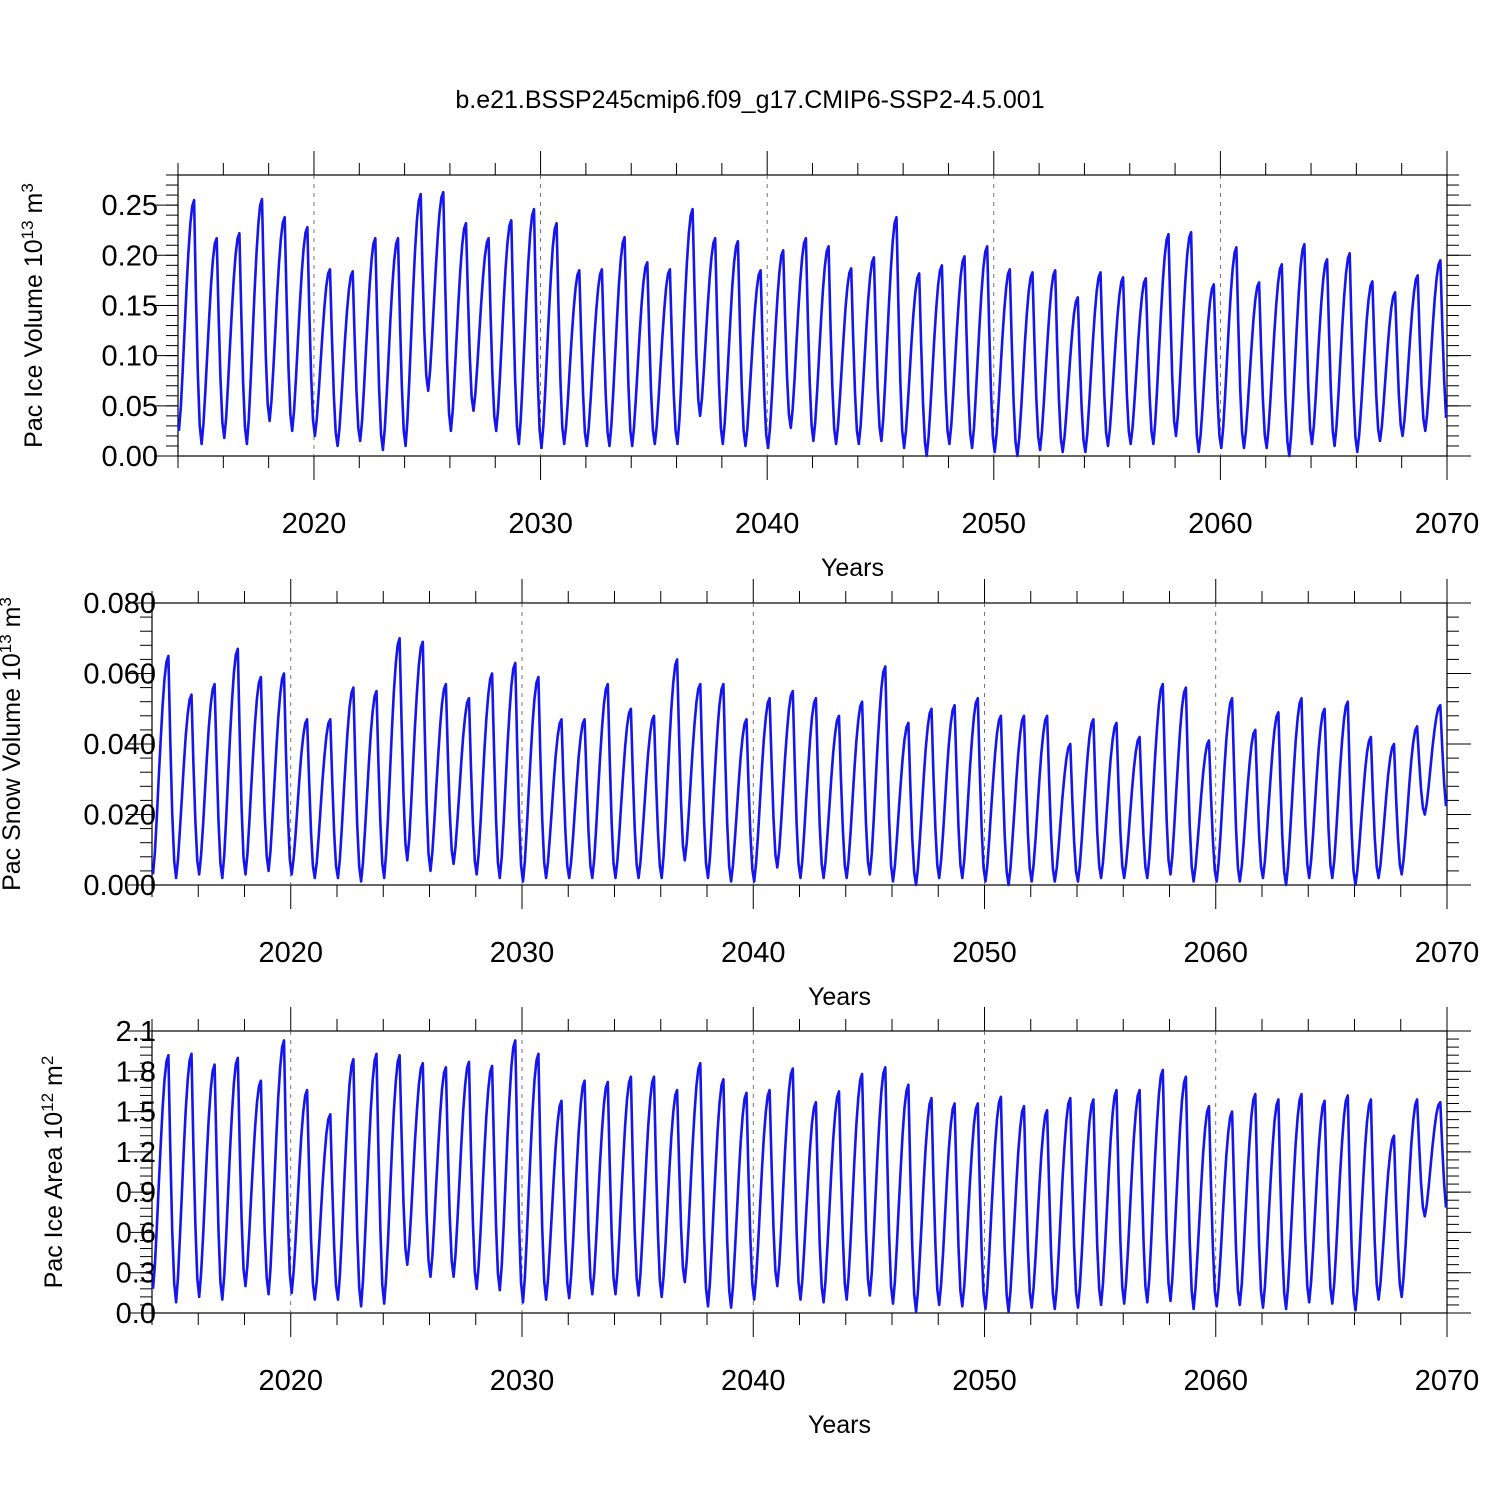 The height and width of the screenshot is (1500, 1500). What do you see at coordinates (136, 1274) in the screenshot?
I see `y-tick-label: 0.3` at bounding box center [136, 1274].